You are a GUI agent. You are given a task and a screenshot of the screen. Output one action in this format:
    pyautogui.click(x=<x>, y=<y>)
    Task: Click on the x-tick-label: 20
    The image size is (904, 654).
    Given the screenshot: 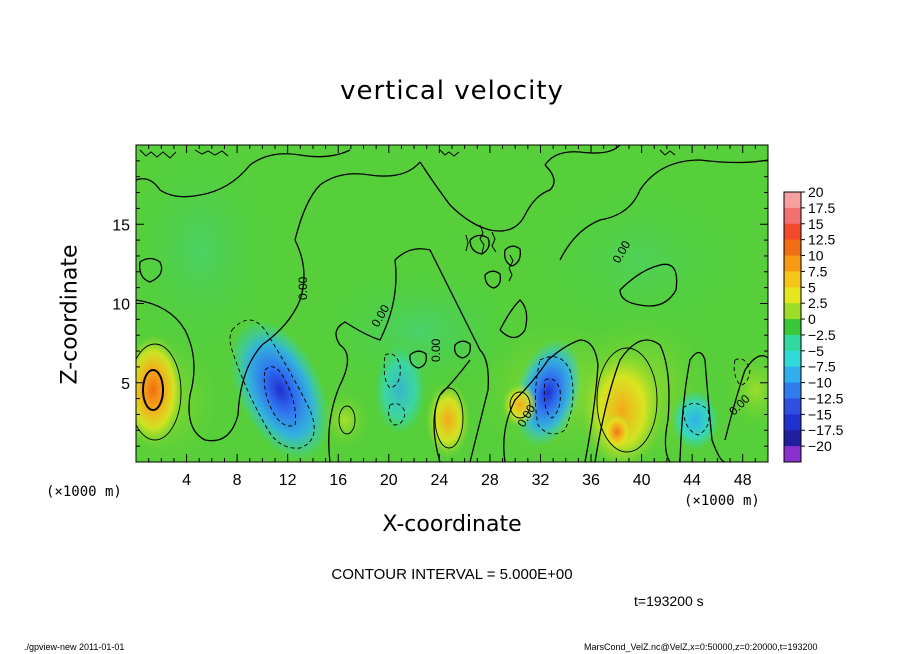 What is the action you would take?
    pyautogui.click(x=389, y=480)
    